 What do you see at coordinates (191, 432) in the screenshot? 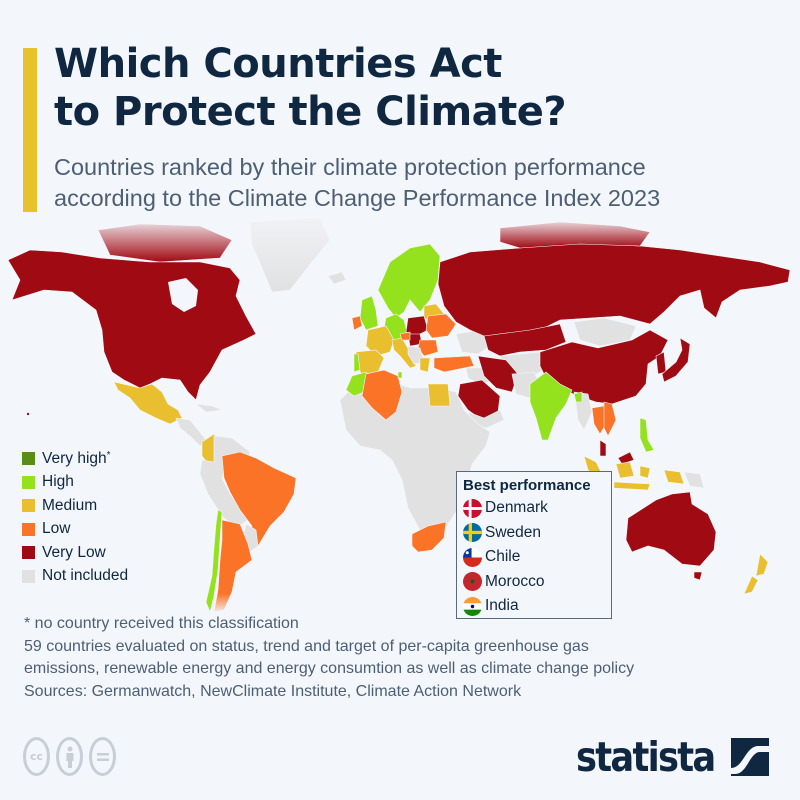
I see `central-america-region` at bounding box center [191, 432].